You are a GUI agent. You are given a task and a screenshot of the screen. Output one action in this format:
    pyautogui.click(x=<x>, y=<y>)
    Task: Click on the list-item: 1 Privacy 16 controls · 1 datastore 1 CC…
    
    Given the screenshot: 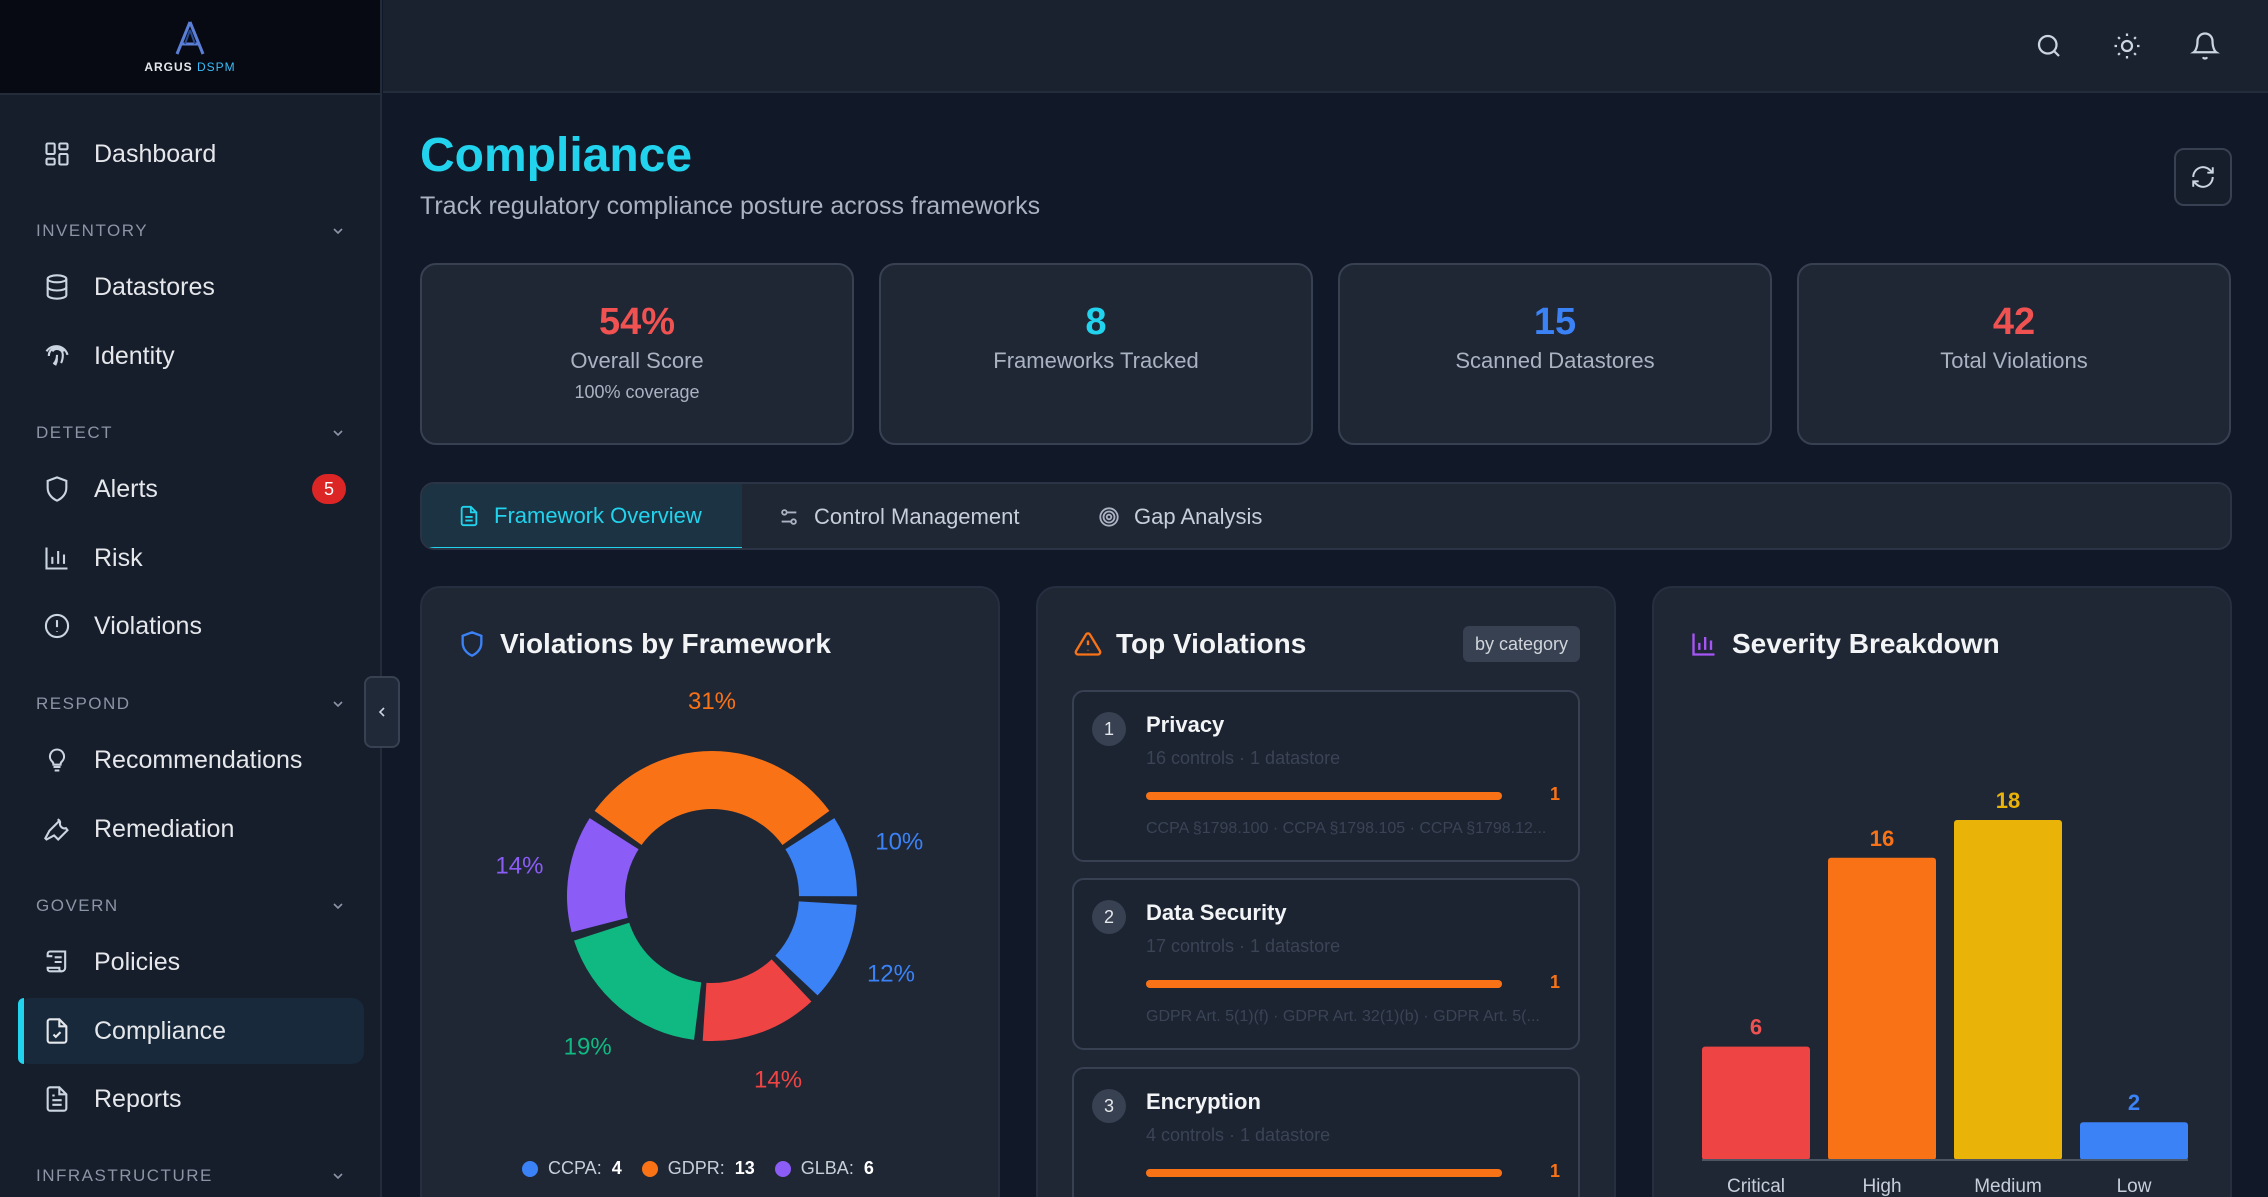 What is the action you would take?
    pyautogui.click(x=1326, y=776)
    